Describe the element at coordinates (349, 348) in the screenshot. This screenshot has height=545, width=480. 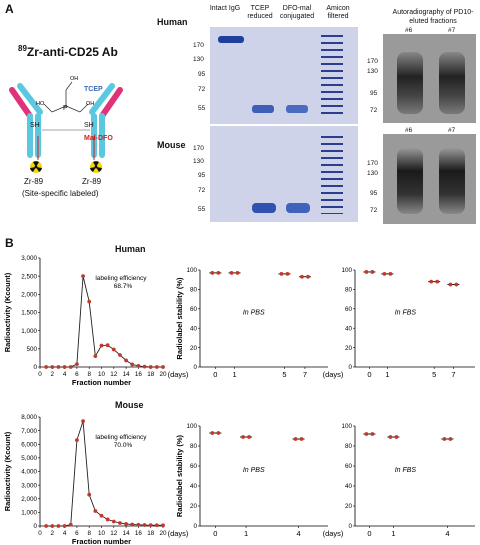
I see `human-fbs-ytick-label: 20` at that location.